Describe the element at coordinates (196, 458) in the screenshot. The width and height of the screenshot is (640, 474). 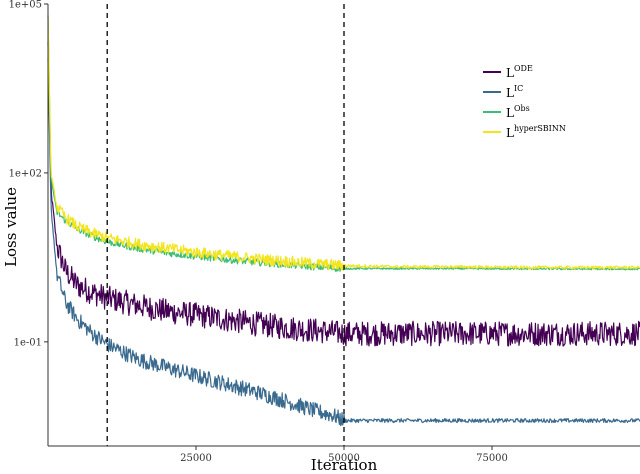
I see `x-tick-label: 25000` at that location.